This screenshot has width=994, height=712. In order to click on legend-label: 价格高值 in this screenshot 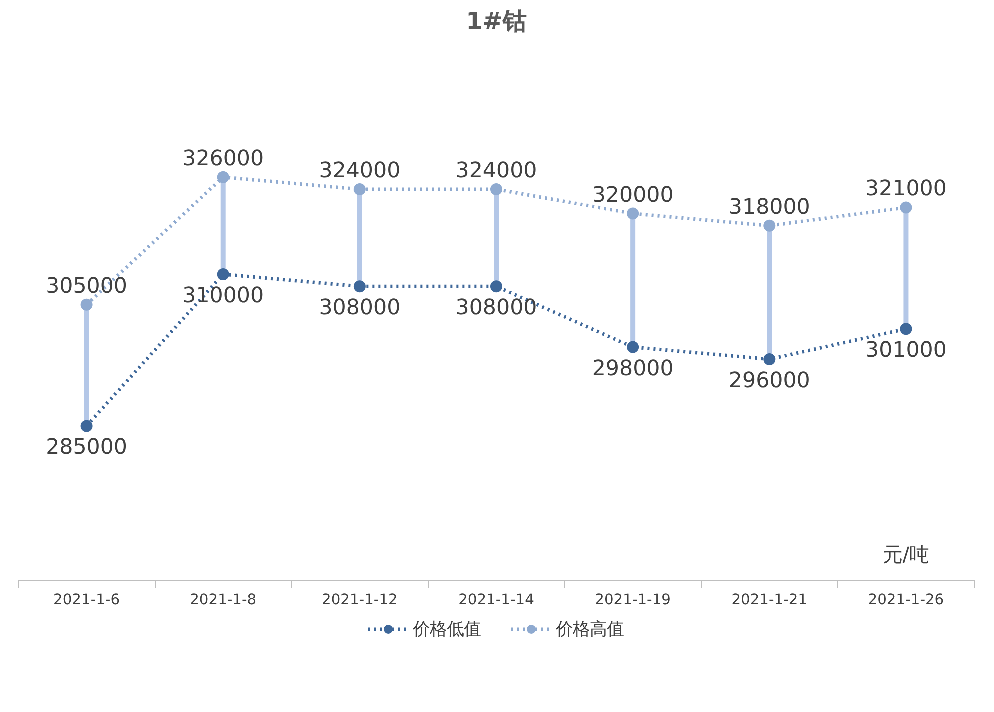, I will do `click(590, 630)`.